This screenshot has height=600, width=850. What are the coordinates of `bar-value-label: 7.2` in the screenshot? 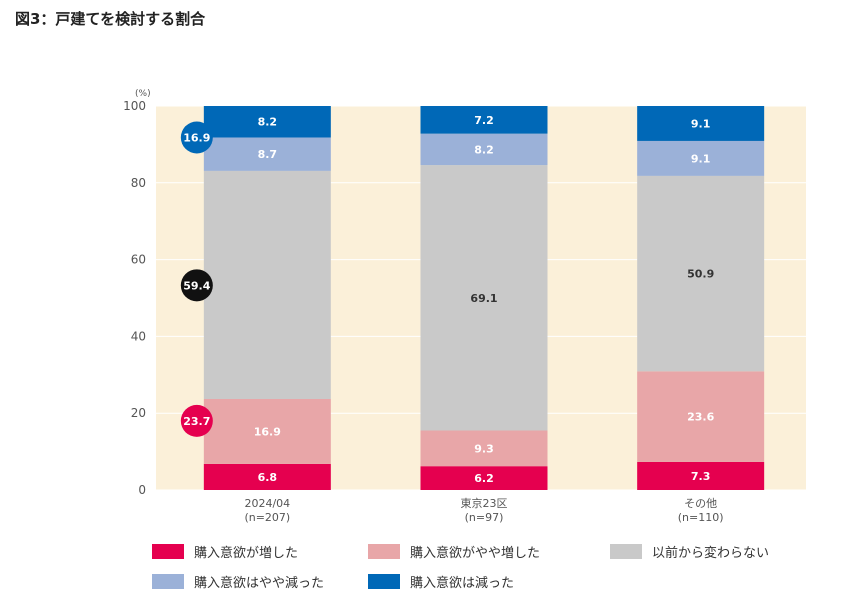 It's located at (484, 120).